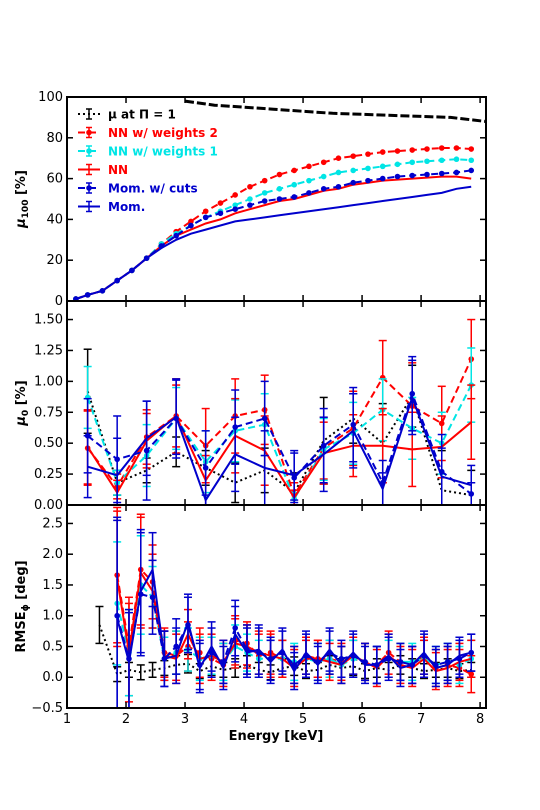 Image resolution: width=540 pixels, height=810 pixels. Describe the element at coordinates (52, 616) in the screenshot. I see `y-tick-label: 1.0` at that location.